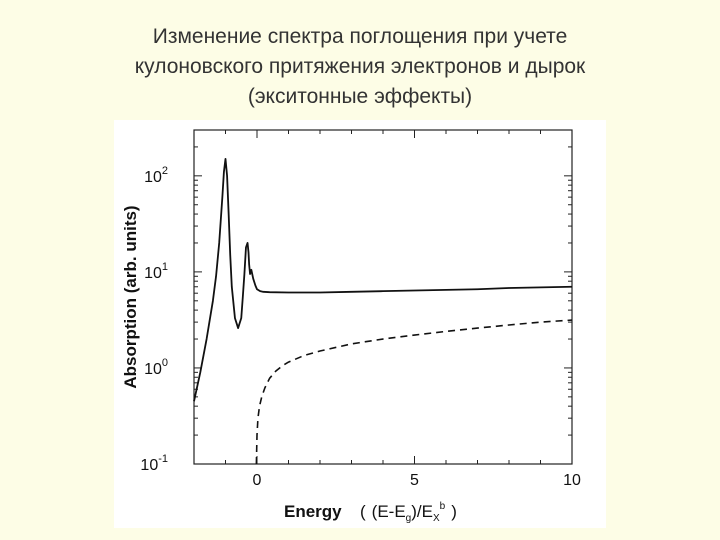  I want to click on y-axis-label: Absorption (arb. units), so click(130, 296).